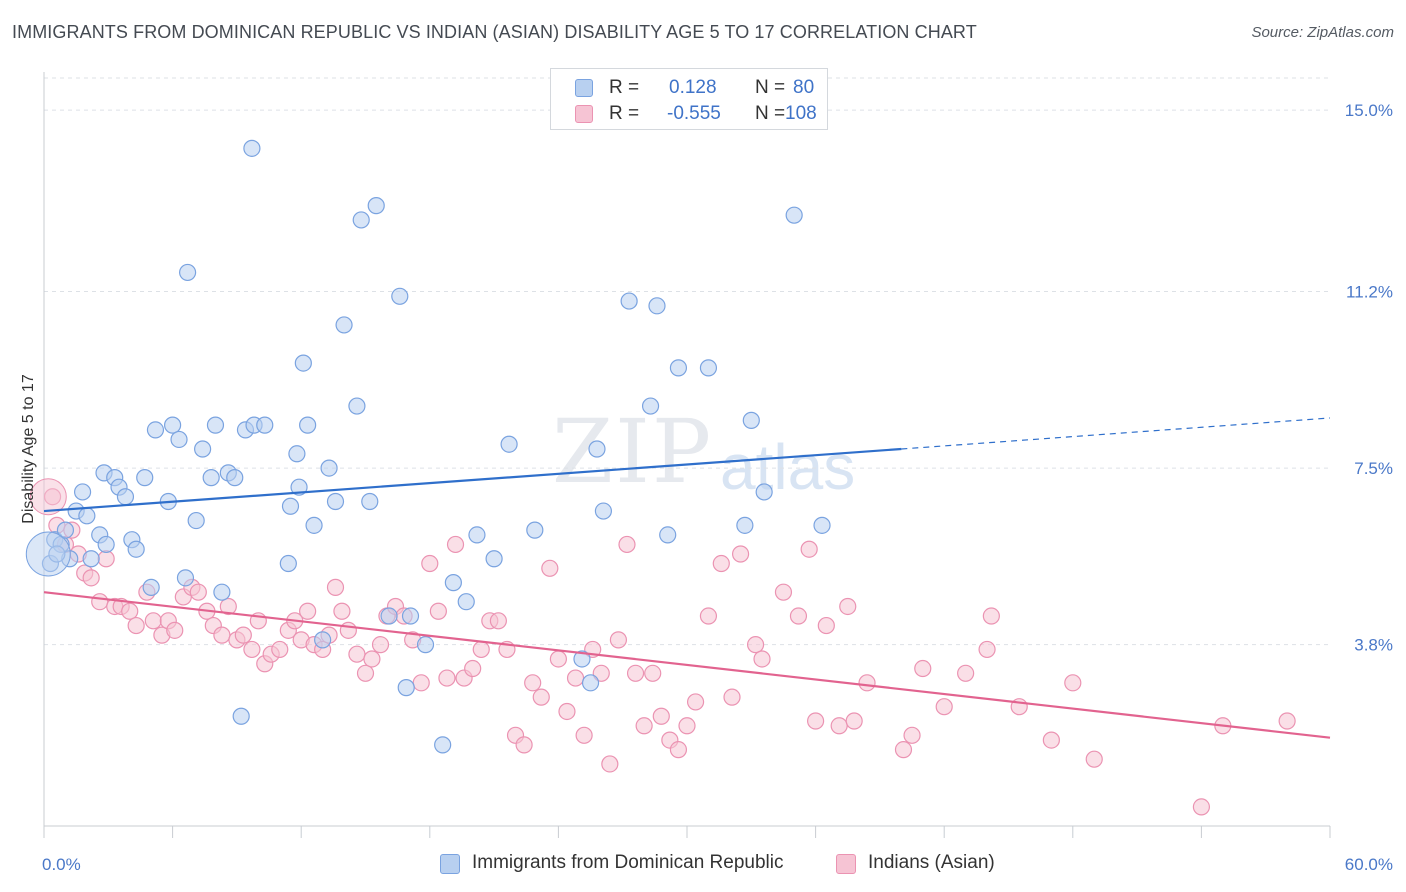 This screenshot has height=892, width=1406. Describe the element at coordinates (693, 87) in the screenshot. I see `legend-r-value: 0.128` at that location.